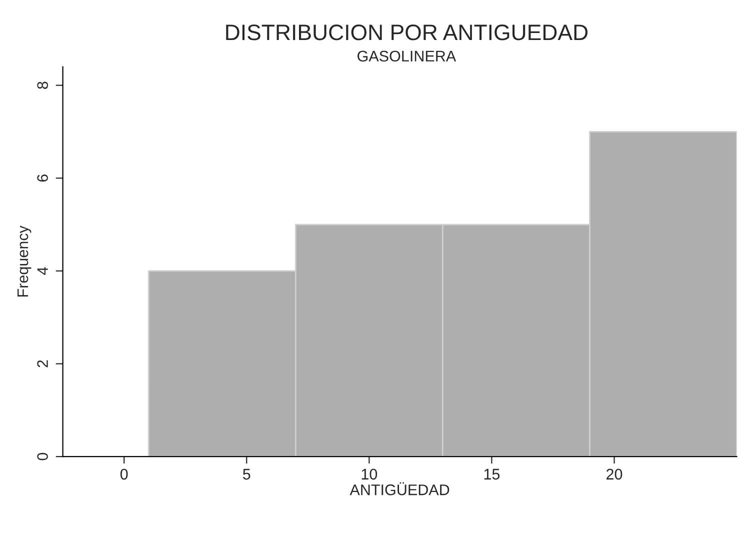 Image resolution: width=739 pixels, height=534 pixels. I want to click on x-tick-label: 15, so click(492, 474).